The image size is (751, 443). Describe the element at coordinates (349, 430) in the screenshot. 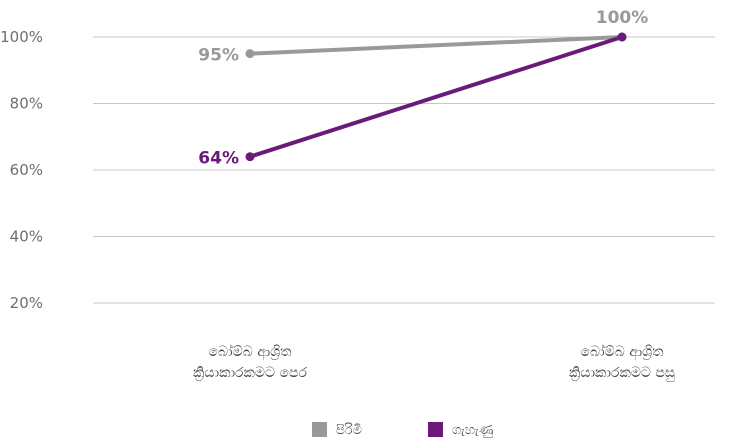

I see `legend-label: පිරිමි` at that location.